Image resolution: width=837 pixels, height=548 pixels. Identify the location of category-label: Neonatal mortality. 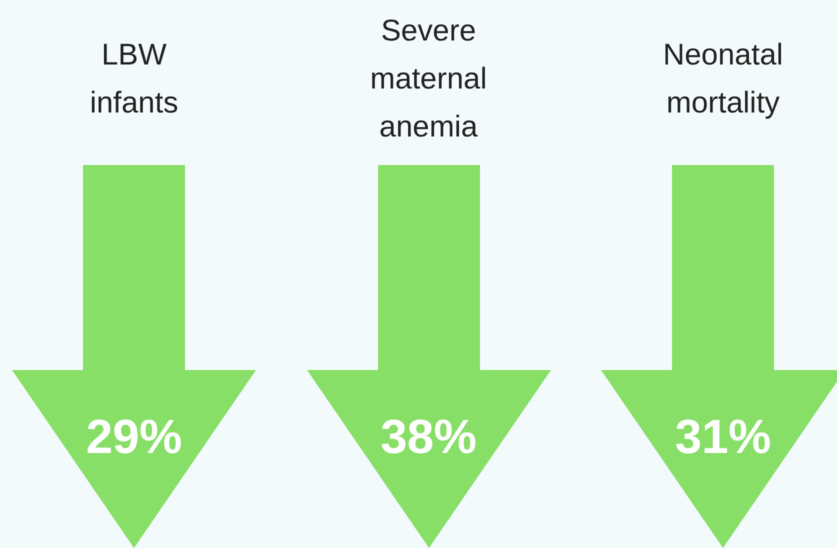
(723, 79).